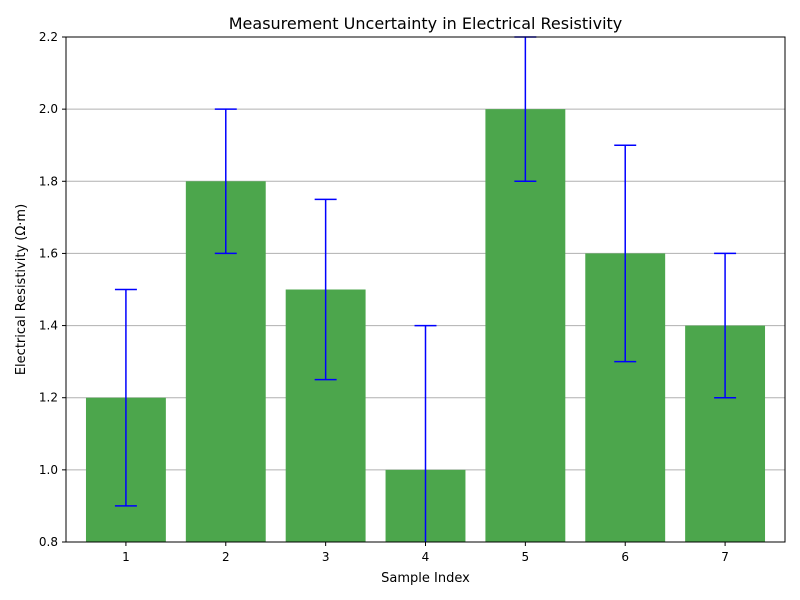 This screenshot has width=800, height=600. What do you see at coordinates (326, 557) in the screenshot?
I see `x-tick-label: 3` at bounding box center [326, 557].